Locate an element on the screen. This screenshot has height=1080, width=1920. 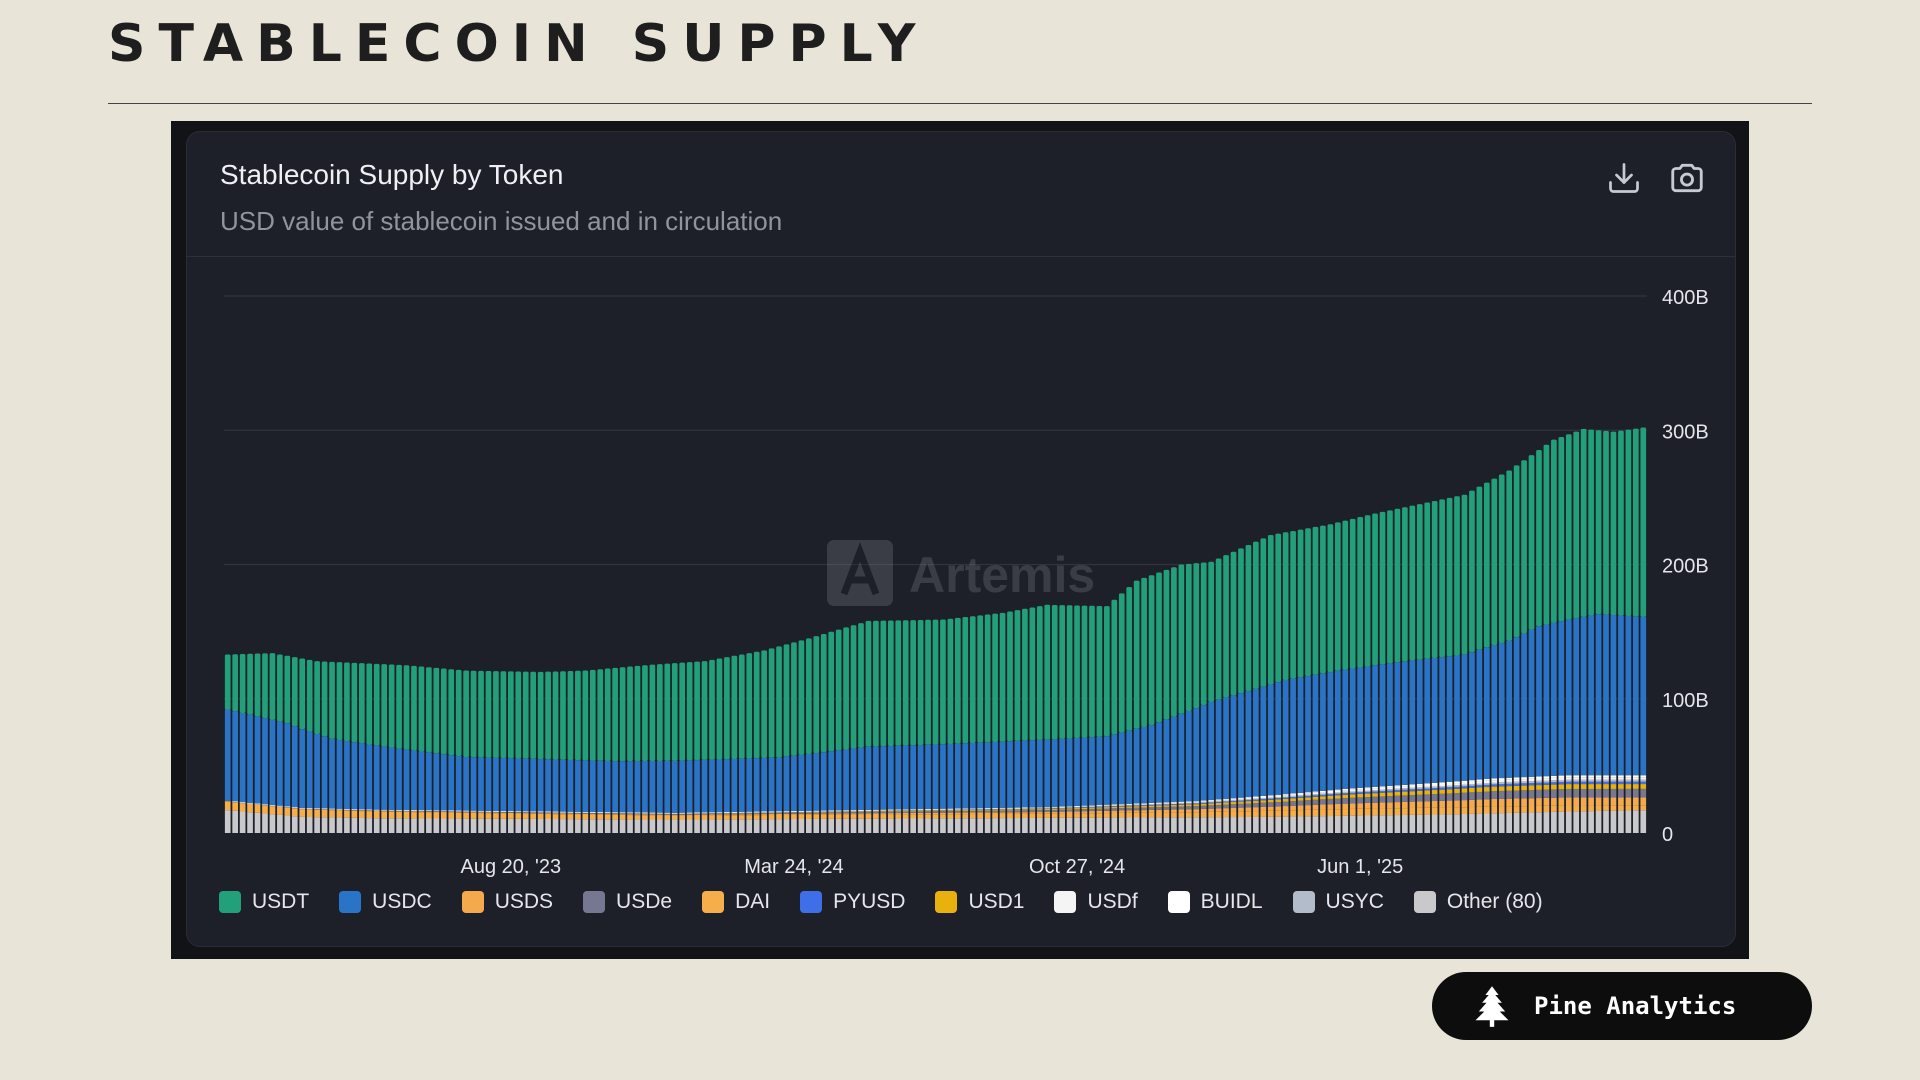
legend-item-dai: DAI is located at coordinates (736, 902).